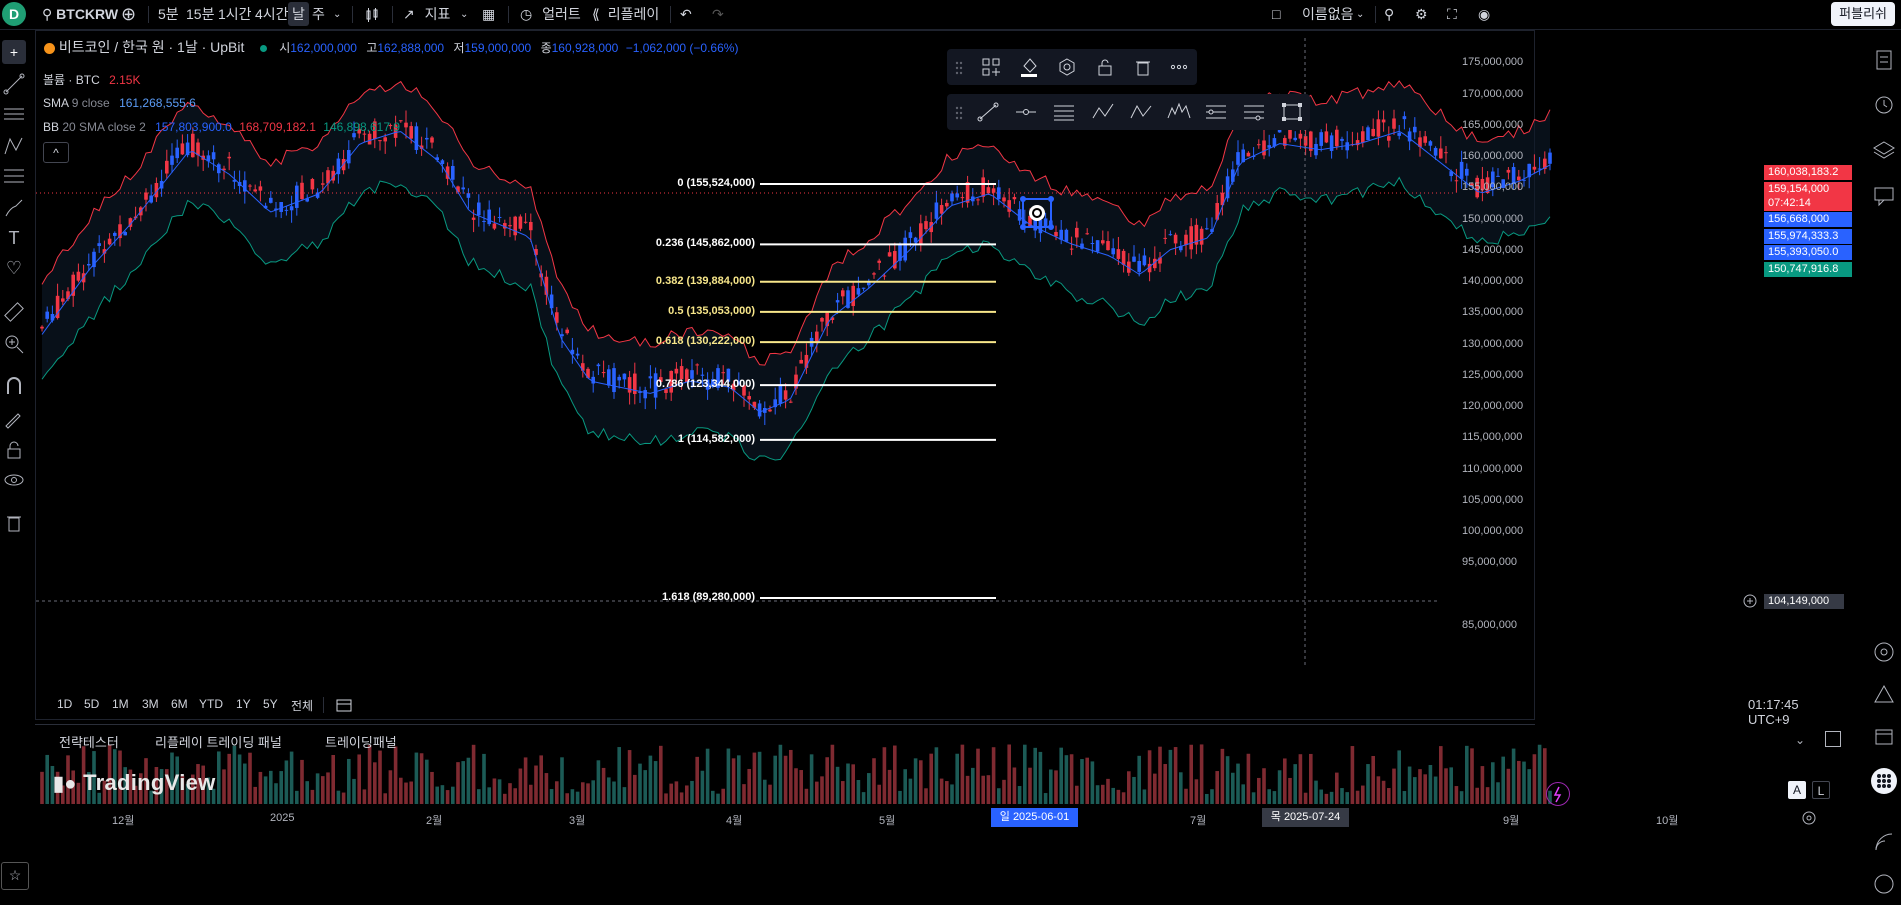  What do you see at coordinates (1484, 14) in the screenshot?
I see `camera-icon: ◉` at bounding box center [1484, 14].